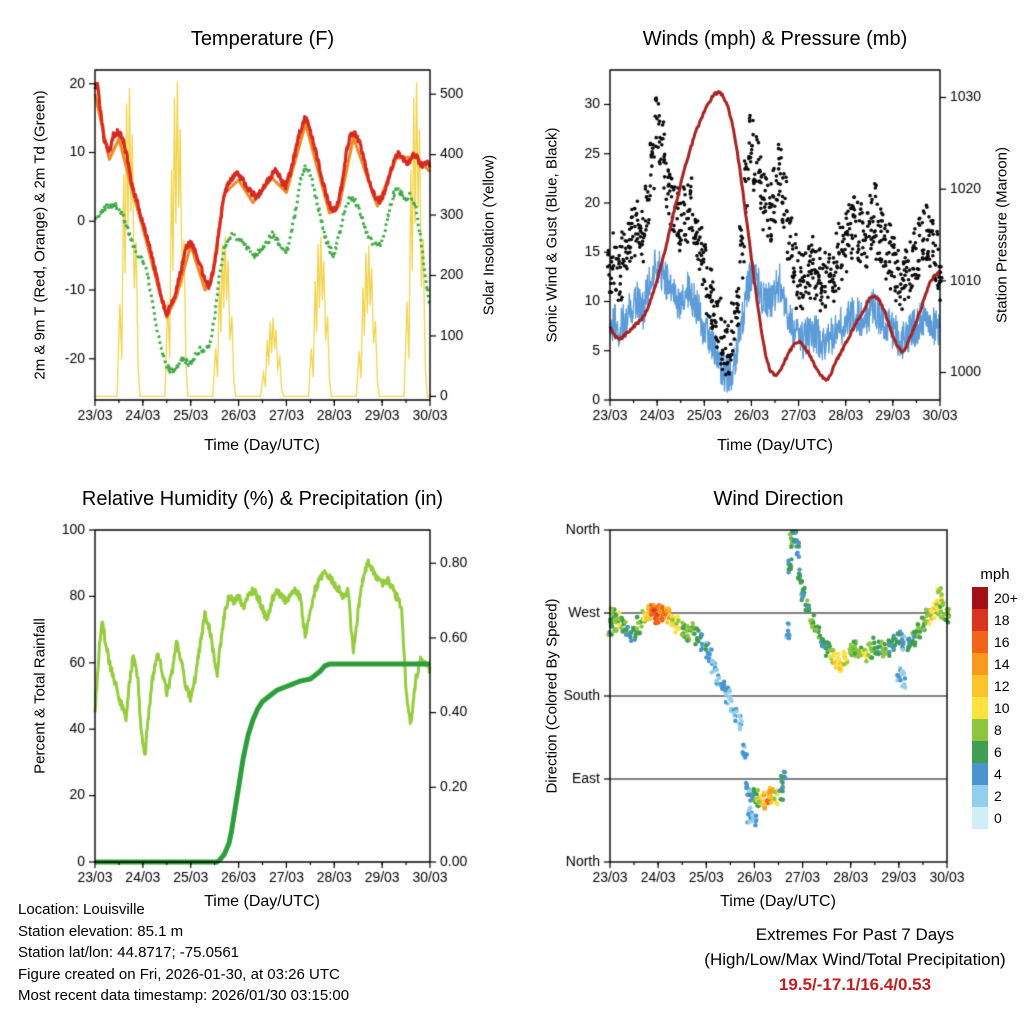 Image resolution: width=1024 pixels, height=1024 pixels. I want to click on temperature-x-axis-label: Time (Day/UTC), so click(262, 445).